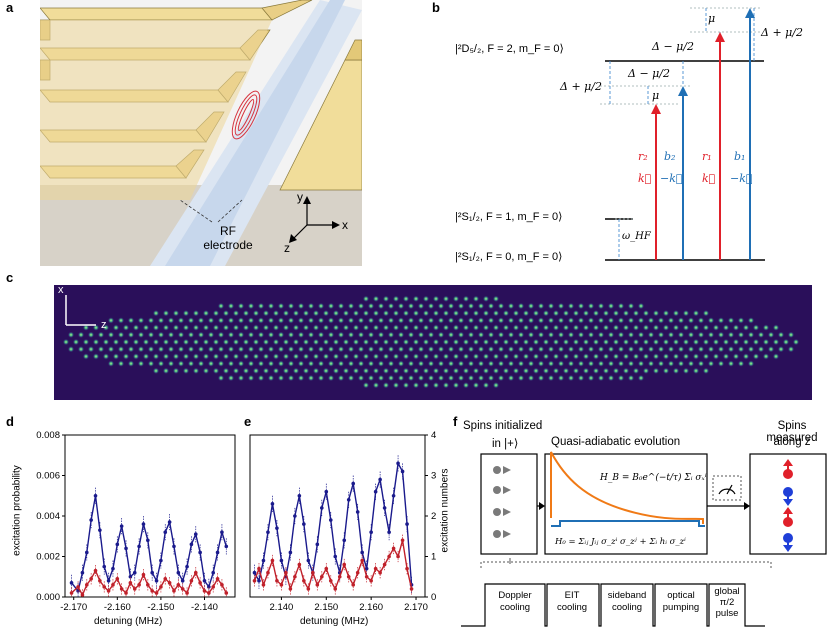 The height and width of the screenshot is (634, 830). I want to click on protocol-schematic, so click(644, 539).